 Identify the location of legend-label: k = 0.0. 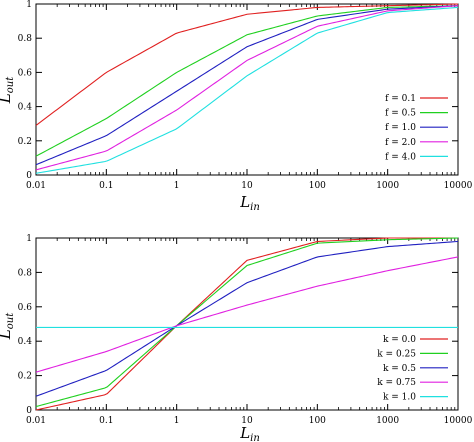
(399, 340).